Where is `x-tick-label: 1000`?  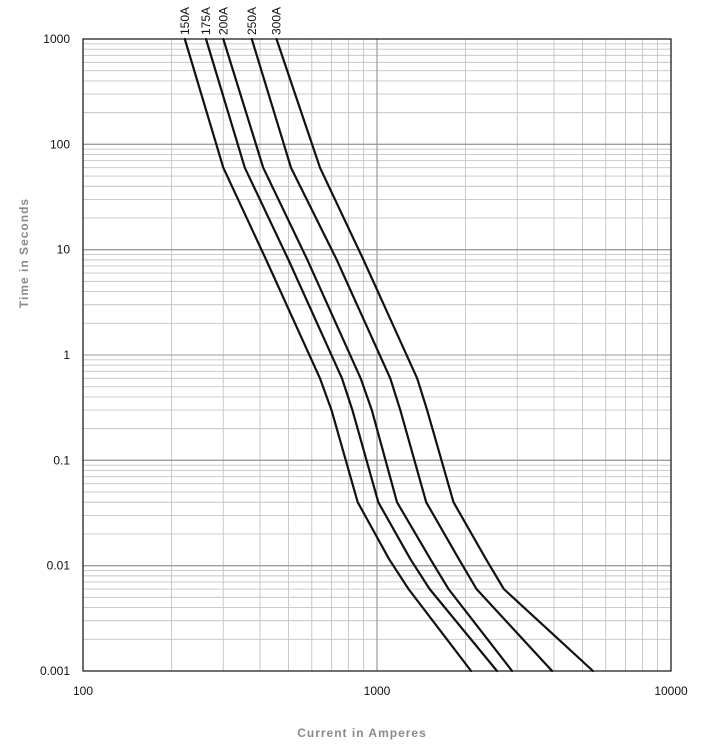
x-tick-label: 1000 is located at coordinates (377, 691).